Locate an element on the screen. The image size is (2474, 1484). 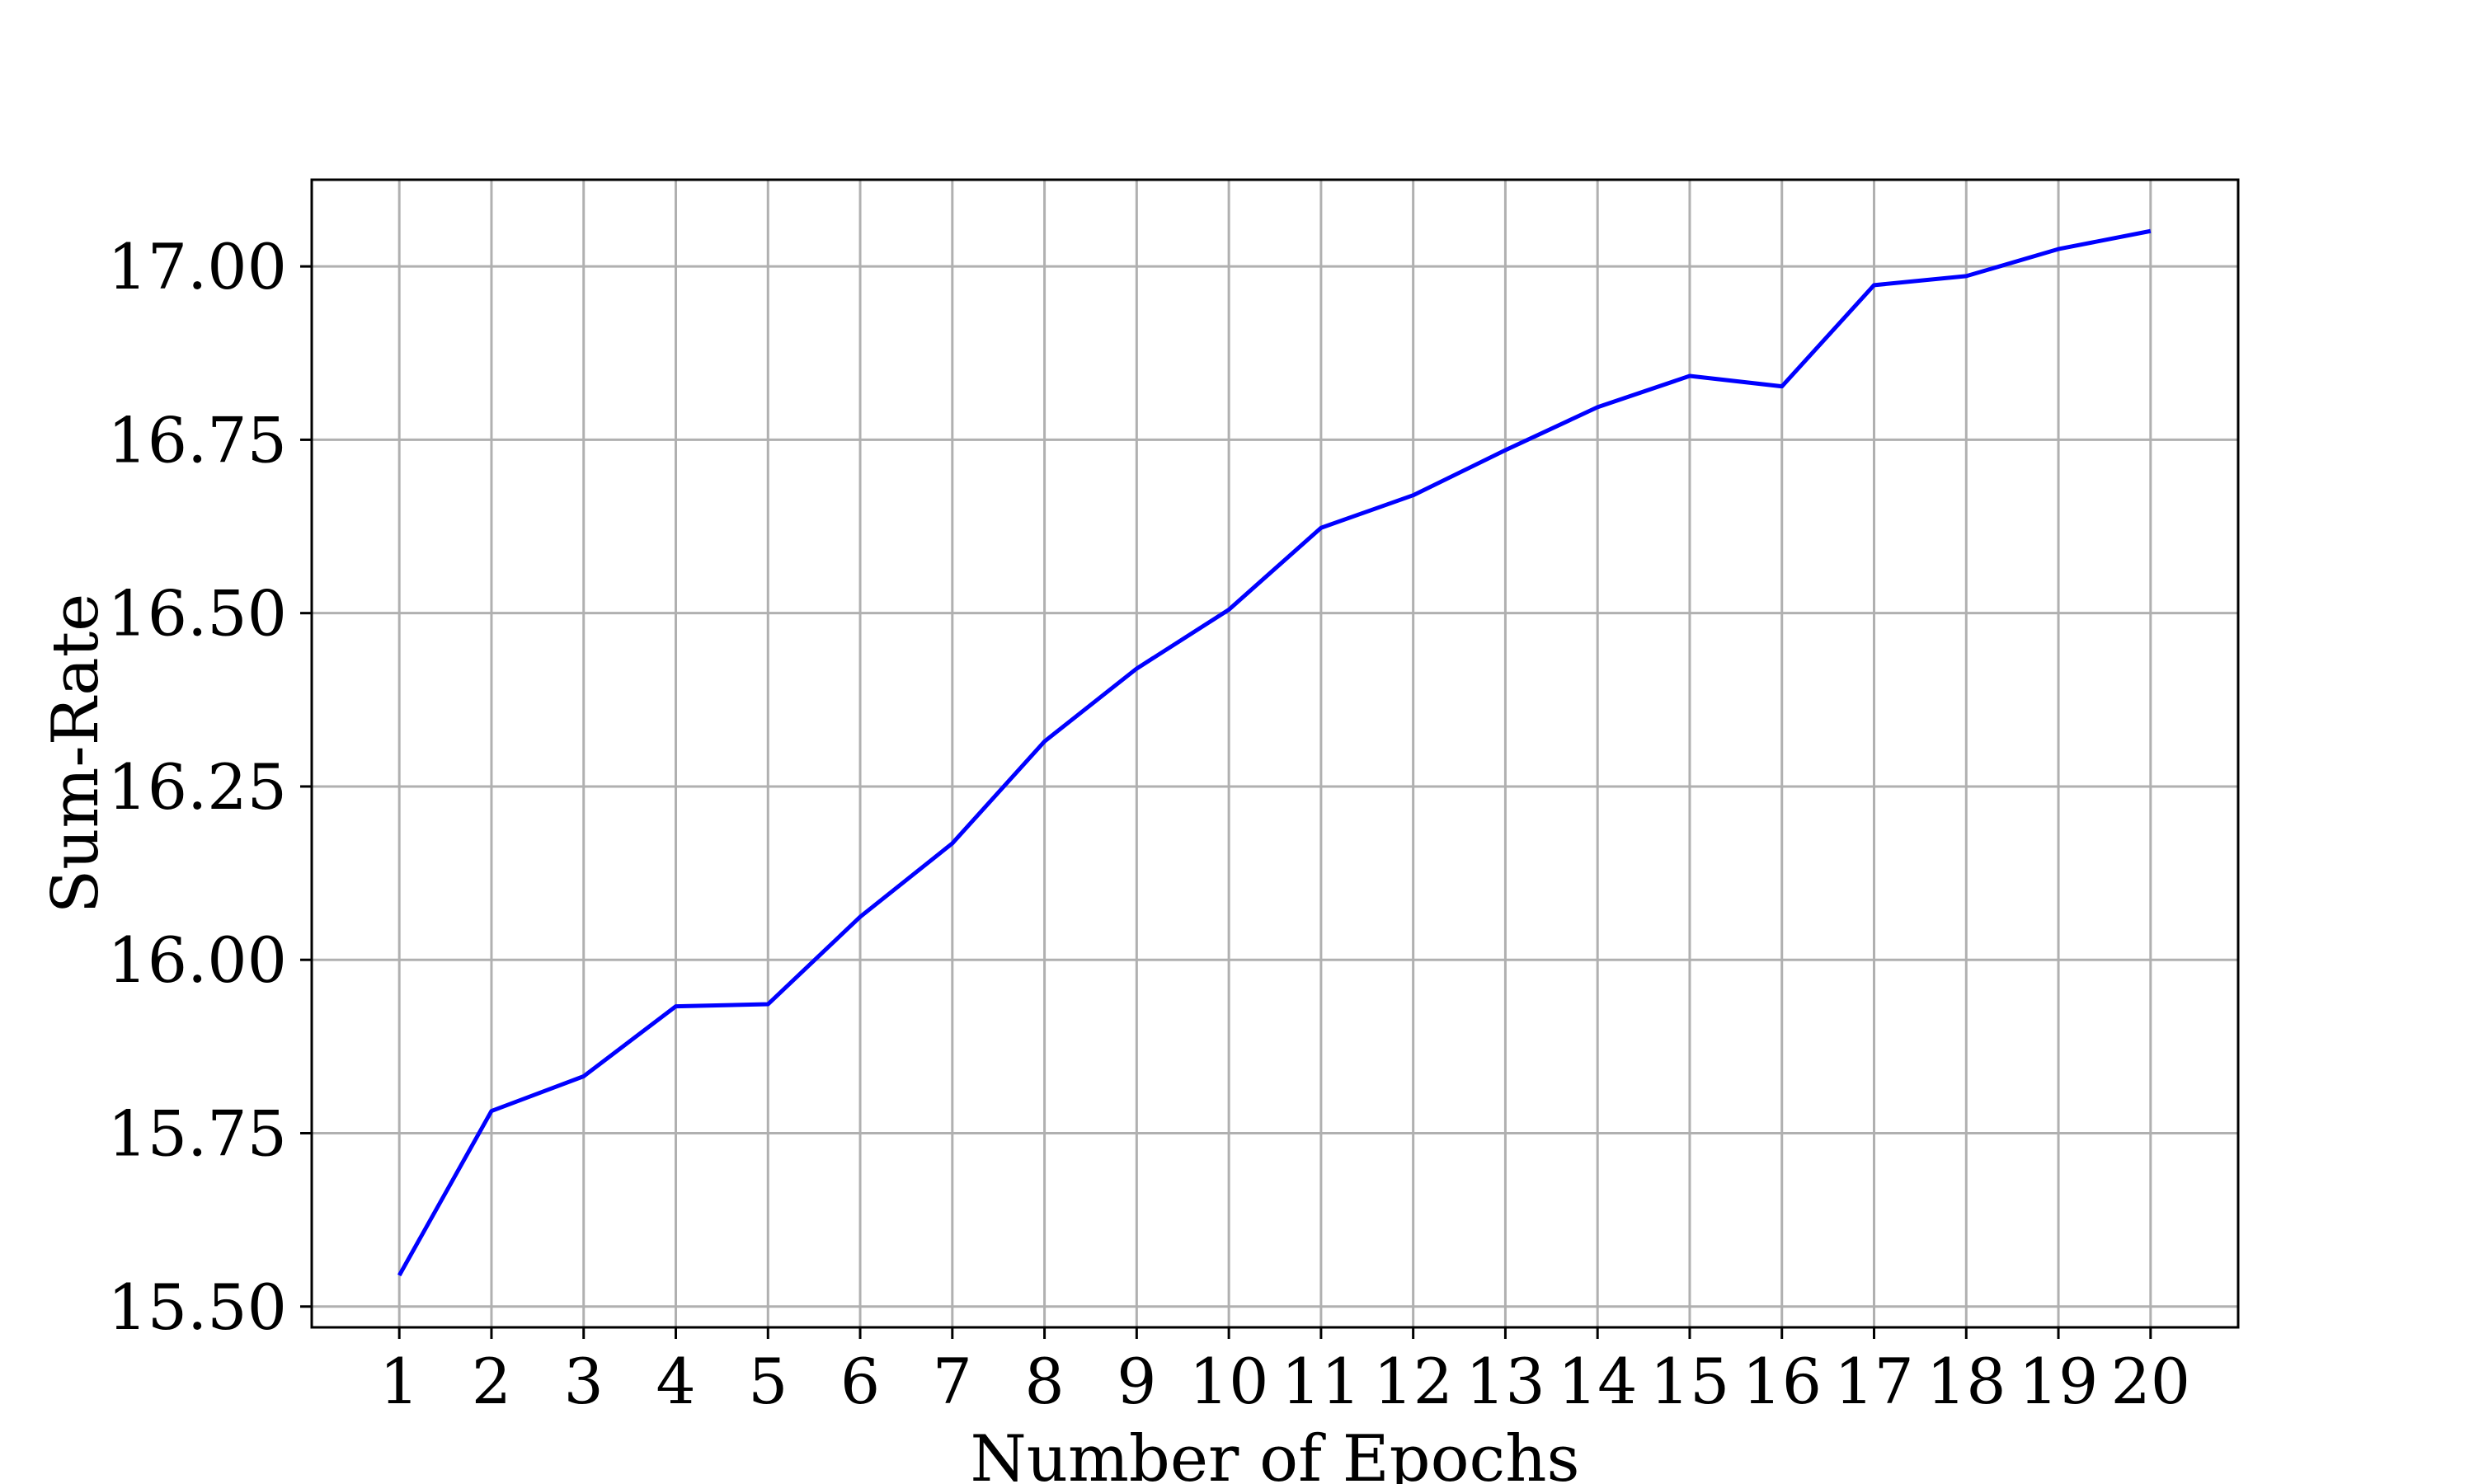
x-tick-label: 3 is located at coordinates (584, 1381).